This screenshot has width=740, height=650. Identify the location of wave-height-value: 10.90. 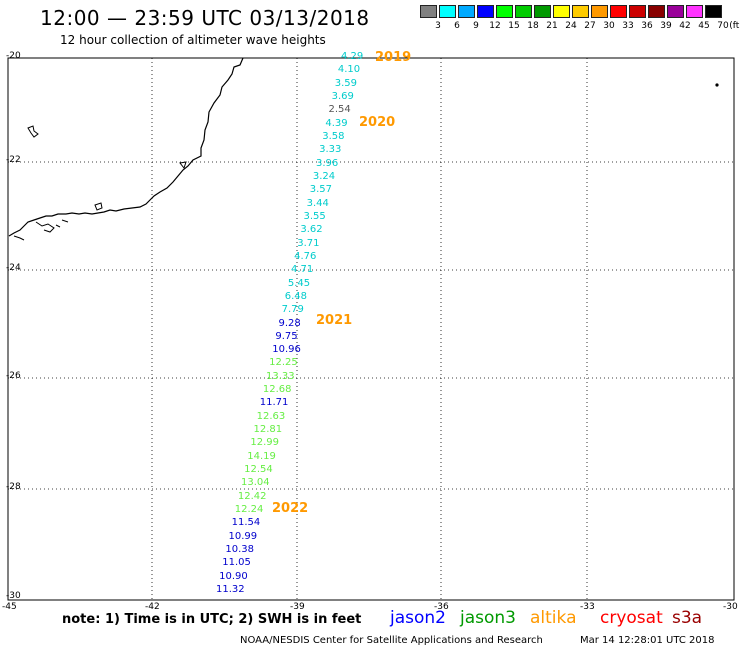
(233, 576).